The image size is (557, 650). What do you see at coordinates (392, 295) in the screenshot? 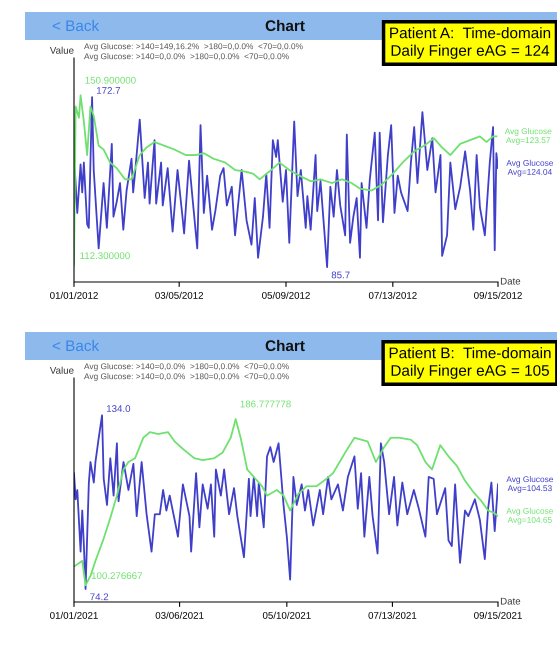
I see `x-tick-label: 07/13/2012` at bounding box center [392, 295].